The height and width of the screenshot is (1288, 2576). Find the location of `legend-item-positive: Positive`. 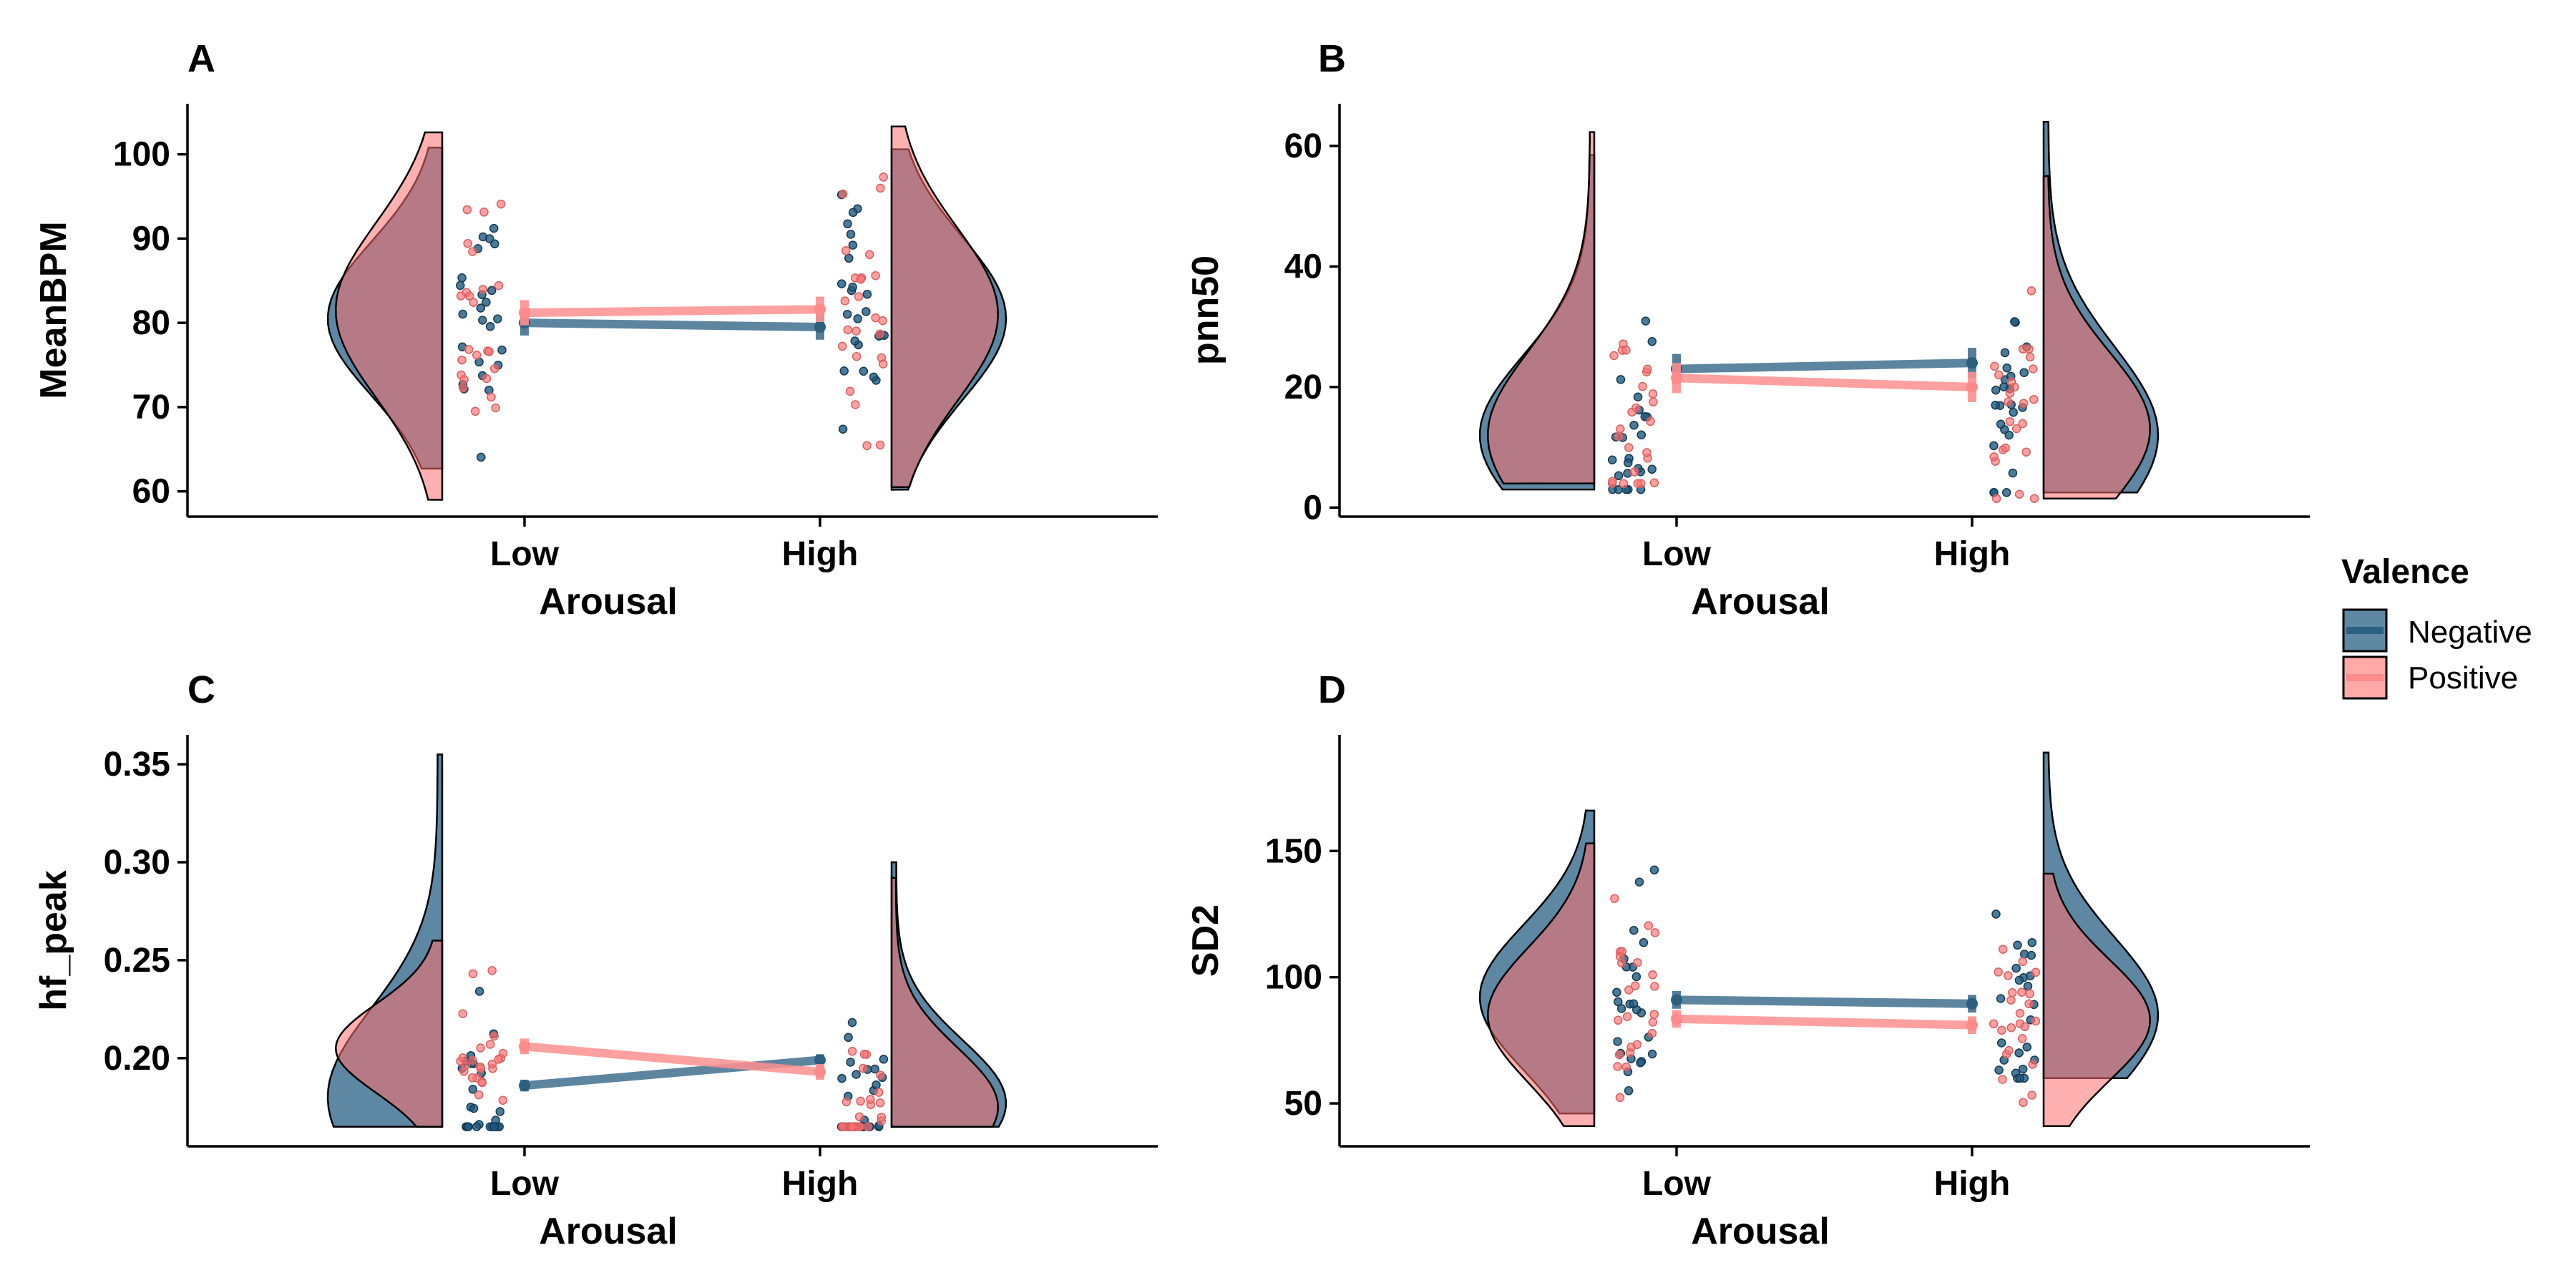

legend-item-positive: Positive is located at coordinates (2430, 677).